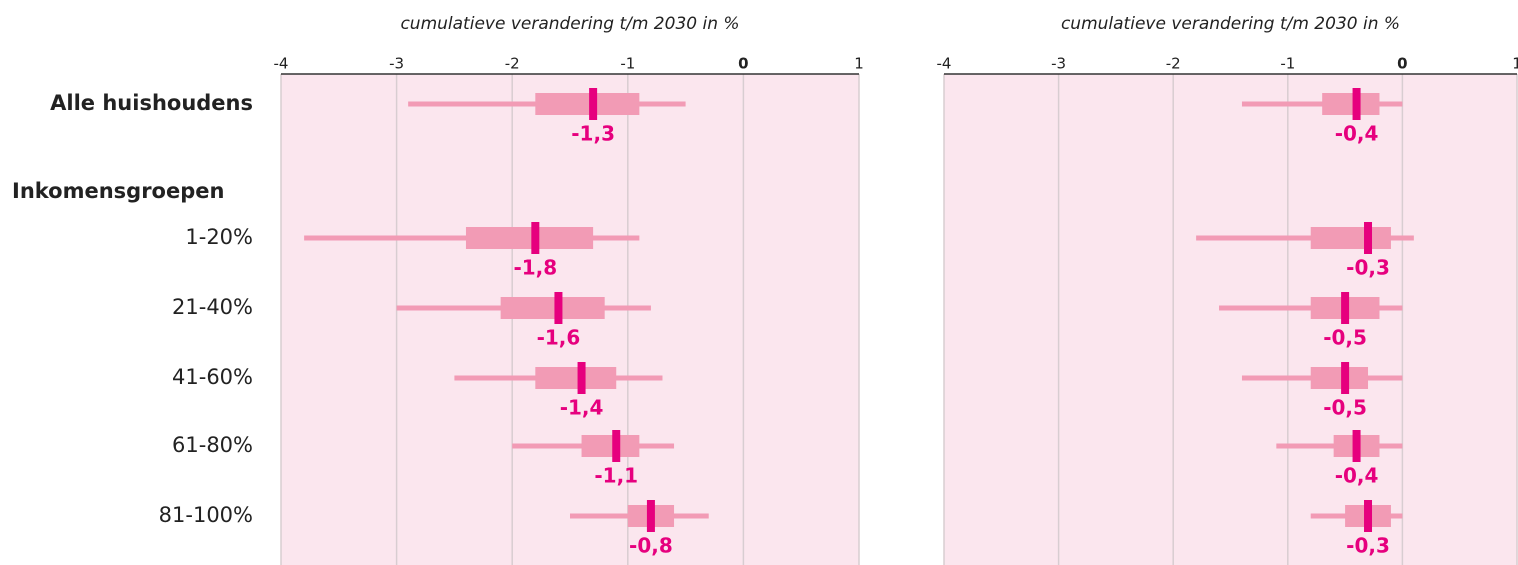 This screenshot has width=1518, height=565. Describe the element at coordinates (535, 268) in the screenshot. I see `value-label: -1,8` at that location.